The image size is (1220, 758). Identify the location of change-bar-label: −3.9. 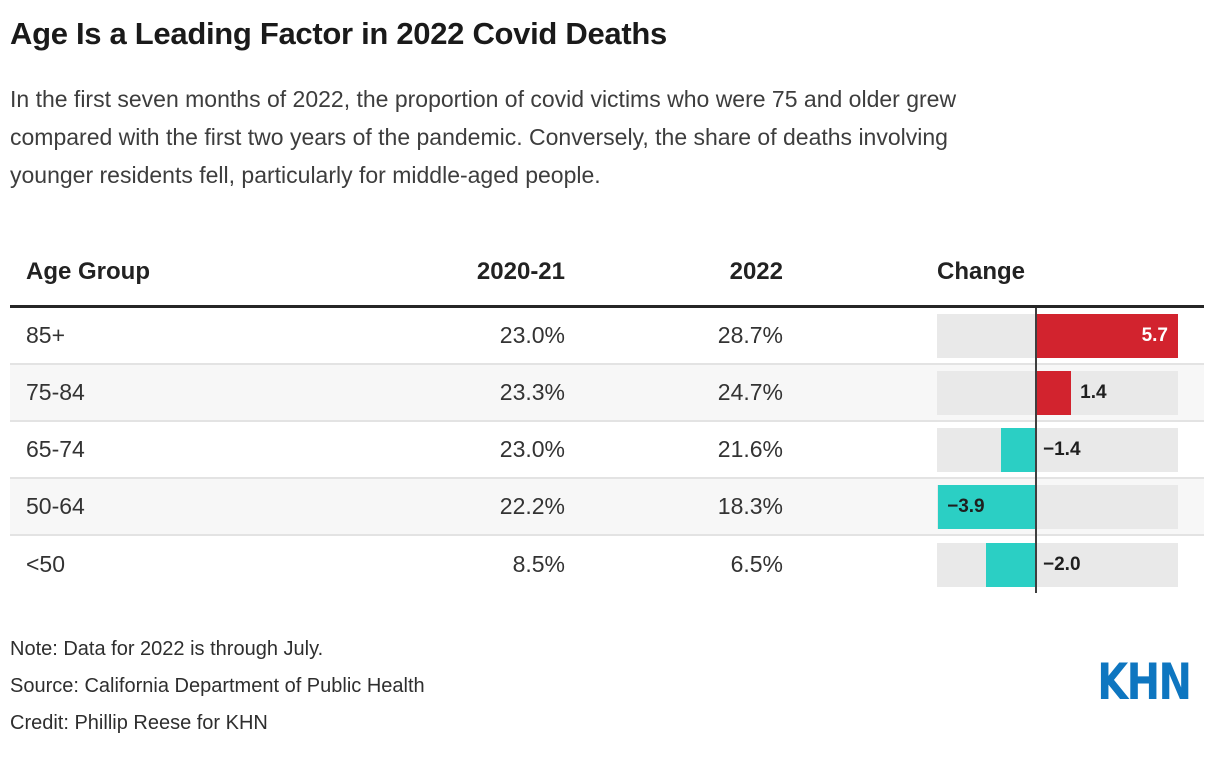
(966, 506).